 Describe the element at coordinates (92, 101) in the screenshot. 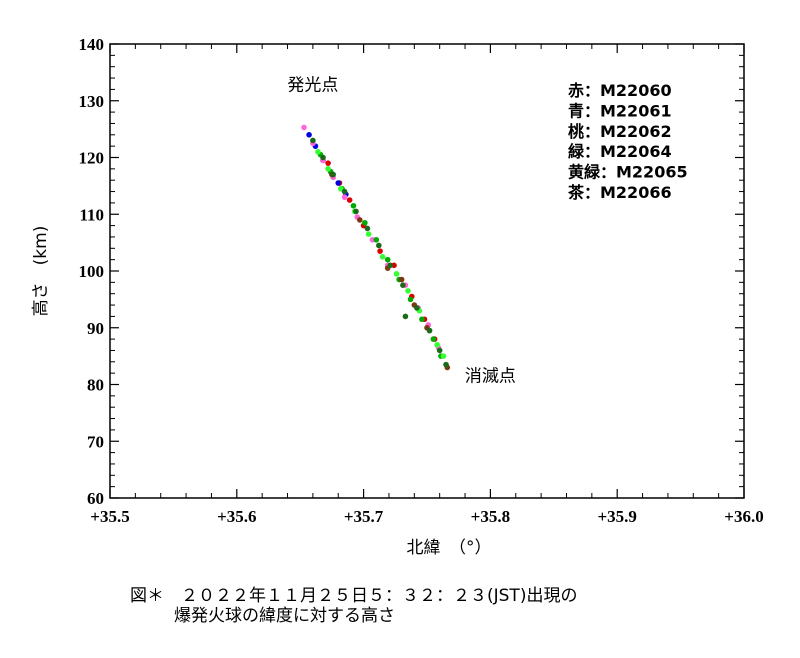

I see `y-tick-label: 130` at that location.